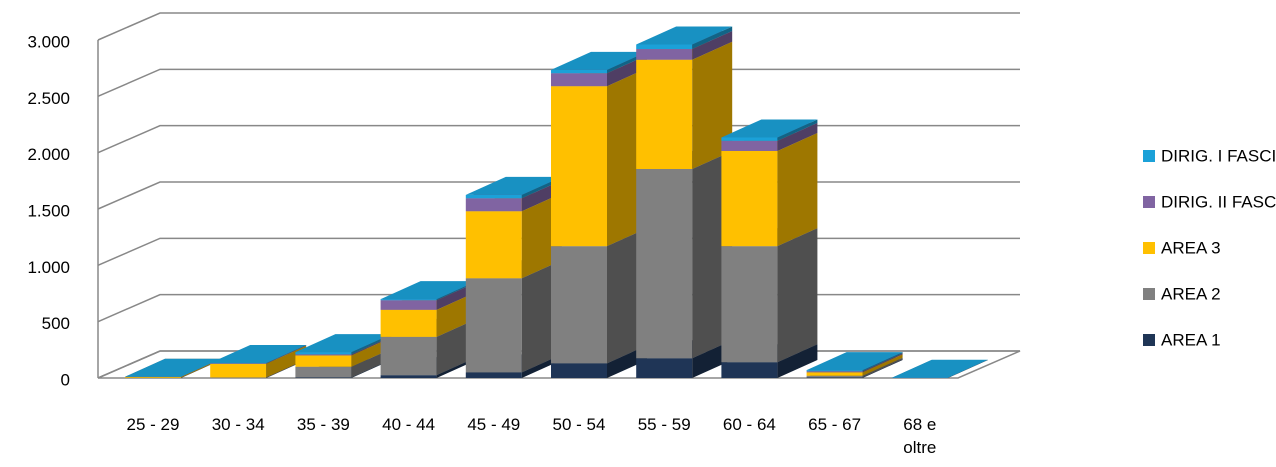 This screenshot has height=467, width=1276. What do you see at coordinates (835, 424) in the screenshot?
I see `x-tick-label: 65 - 67` at bounding box center [835, 424].